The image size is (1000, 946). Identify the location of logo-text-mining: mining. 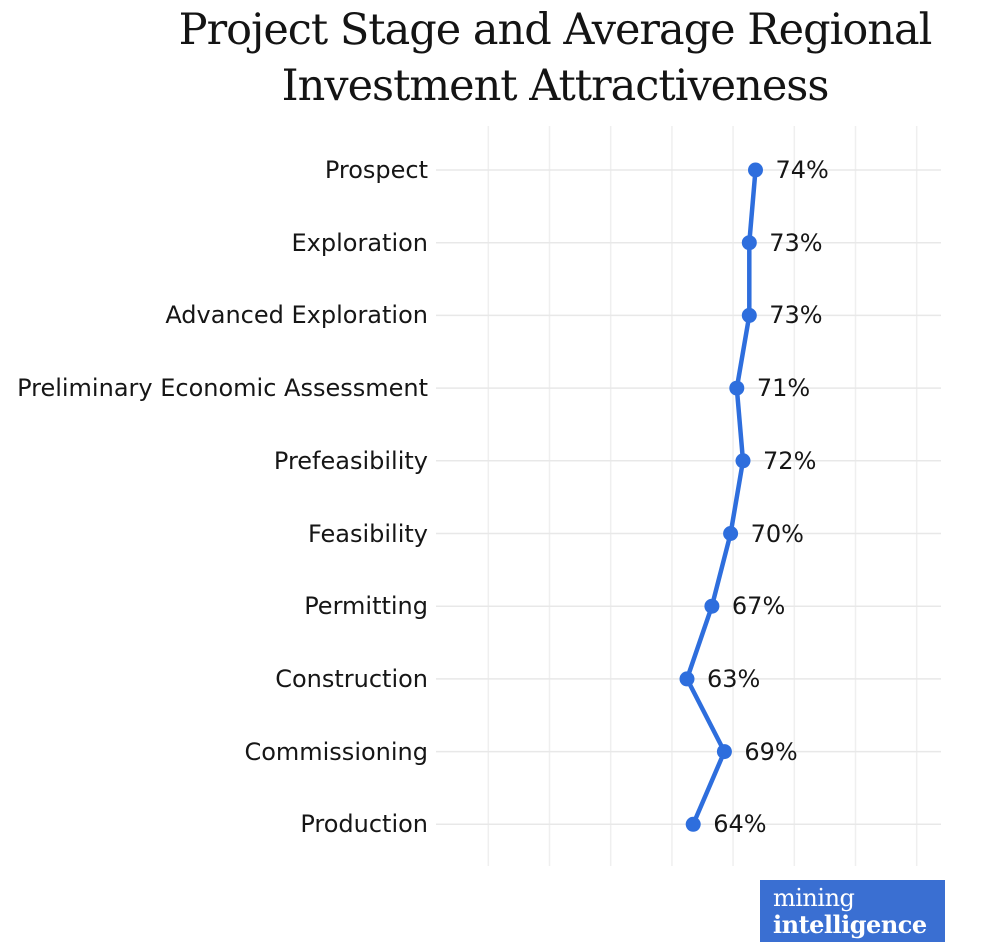
(814, 898).